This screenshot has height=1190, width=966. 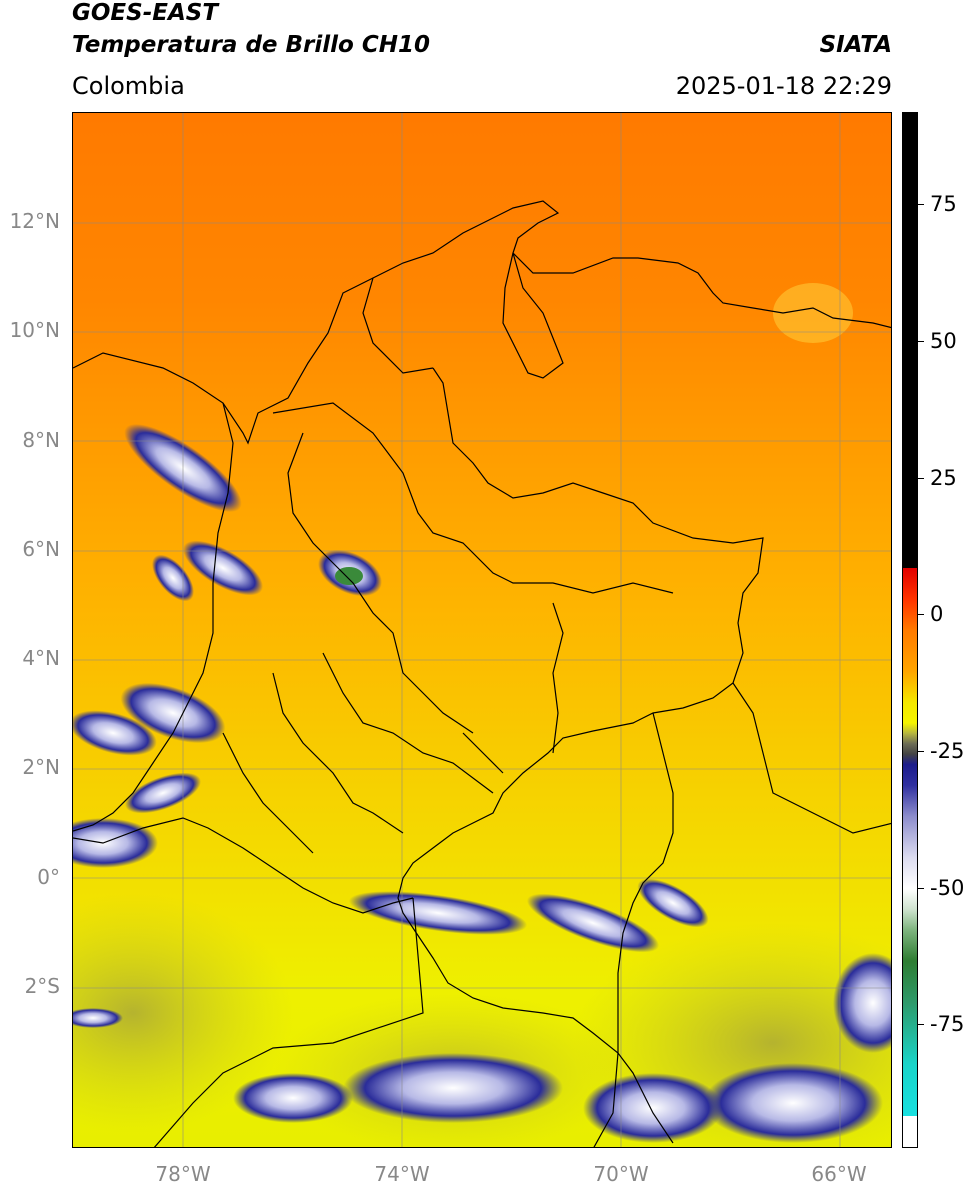 I want to click on lat-label: 0°, so click(x=48, y=877).